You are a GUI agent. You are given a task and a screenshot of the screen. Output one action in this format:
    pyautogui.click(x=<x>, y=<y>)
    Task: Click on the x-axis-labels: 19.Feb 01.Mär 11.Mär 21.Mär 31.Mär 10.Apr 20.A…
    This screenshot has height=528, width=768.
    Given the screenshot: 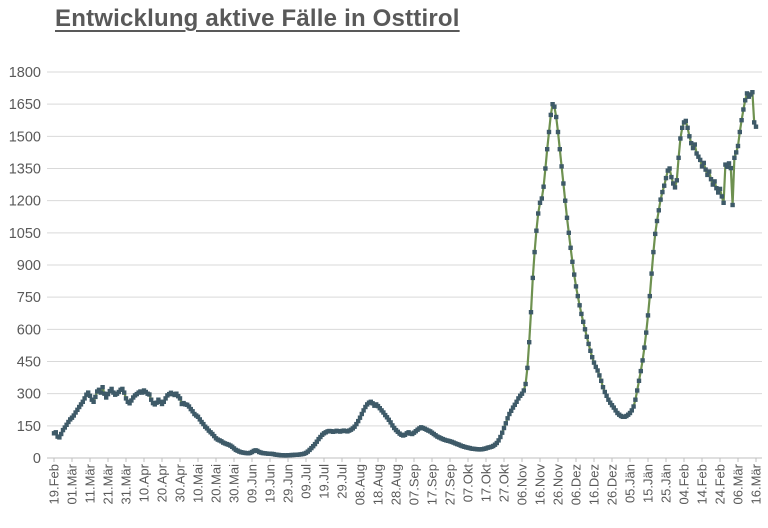 What is the action you would take?
    pyautogui.click(x=405, y=481)
    